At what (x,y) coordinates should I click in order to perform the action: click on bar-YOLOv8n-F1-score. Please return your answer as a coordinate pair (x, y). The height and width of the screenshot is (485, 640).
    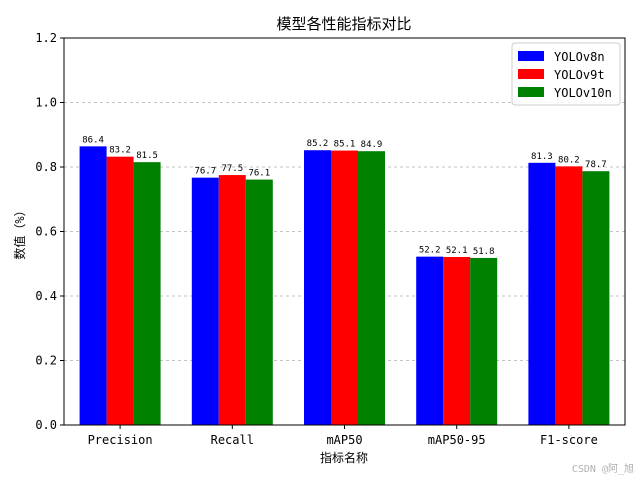
    Looking at the image, I should click on (542, 293).